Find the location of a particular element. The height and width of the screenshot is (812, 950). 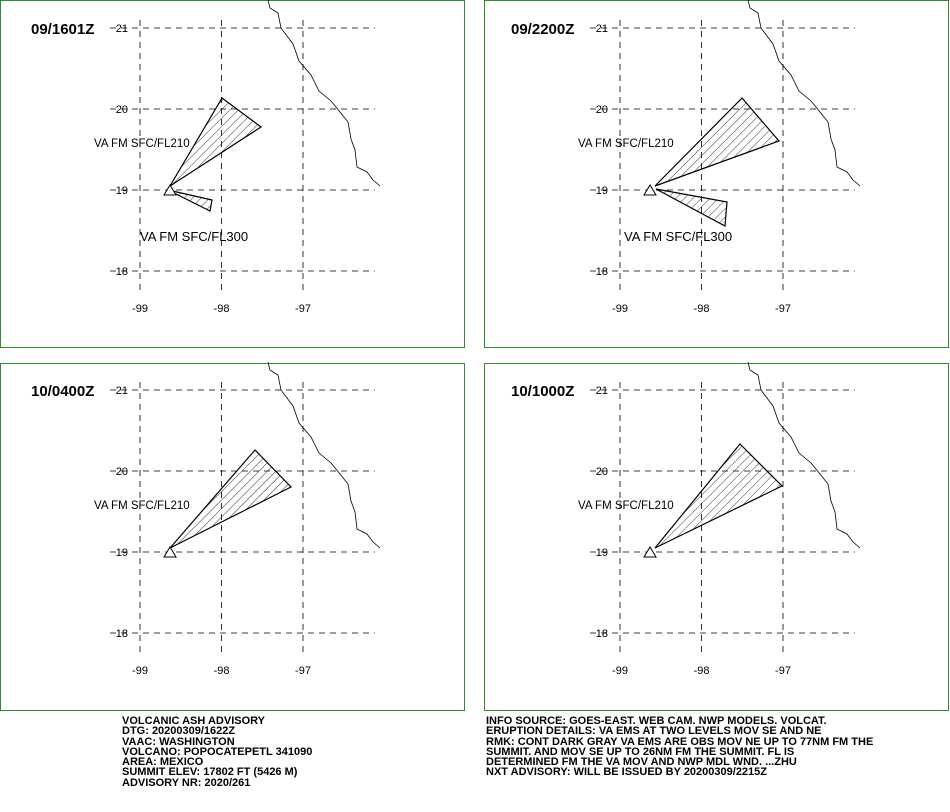

valid-time: 09/1601Z is located at coordinates (62, 29).